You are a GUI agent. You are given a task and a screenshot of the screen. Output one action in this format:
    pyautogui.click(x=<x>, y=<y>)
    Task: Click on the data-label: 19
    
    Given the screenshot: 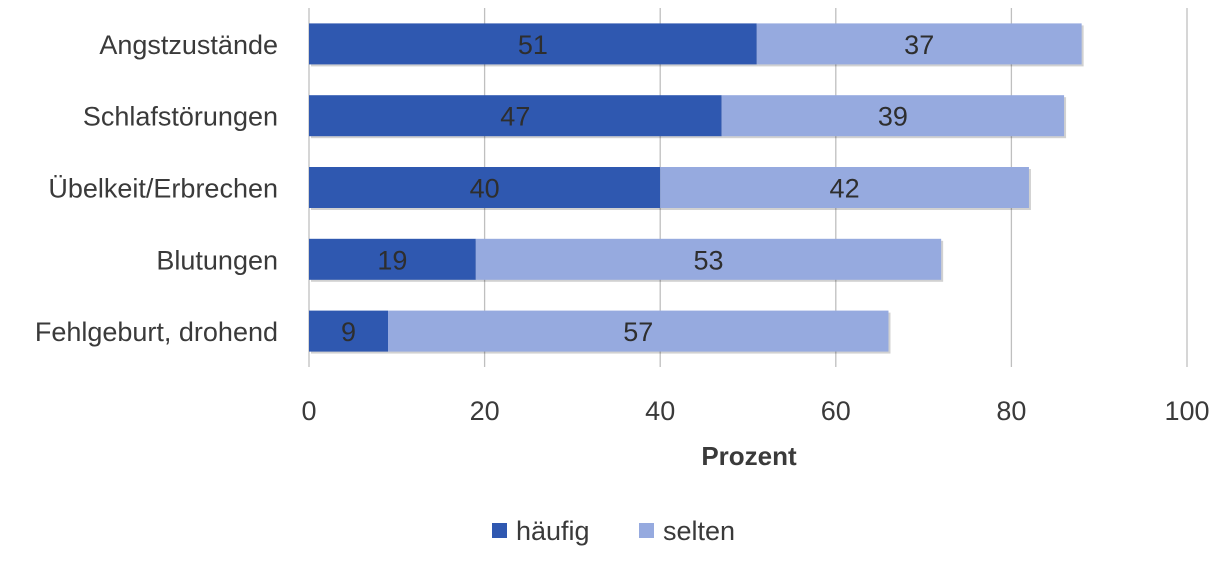 What is the action you would take?
    pyautogui.click(x=392, y=260)
    